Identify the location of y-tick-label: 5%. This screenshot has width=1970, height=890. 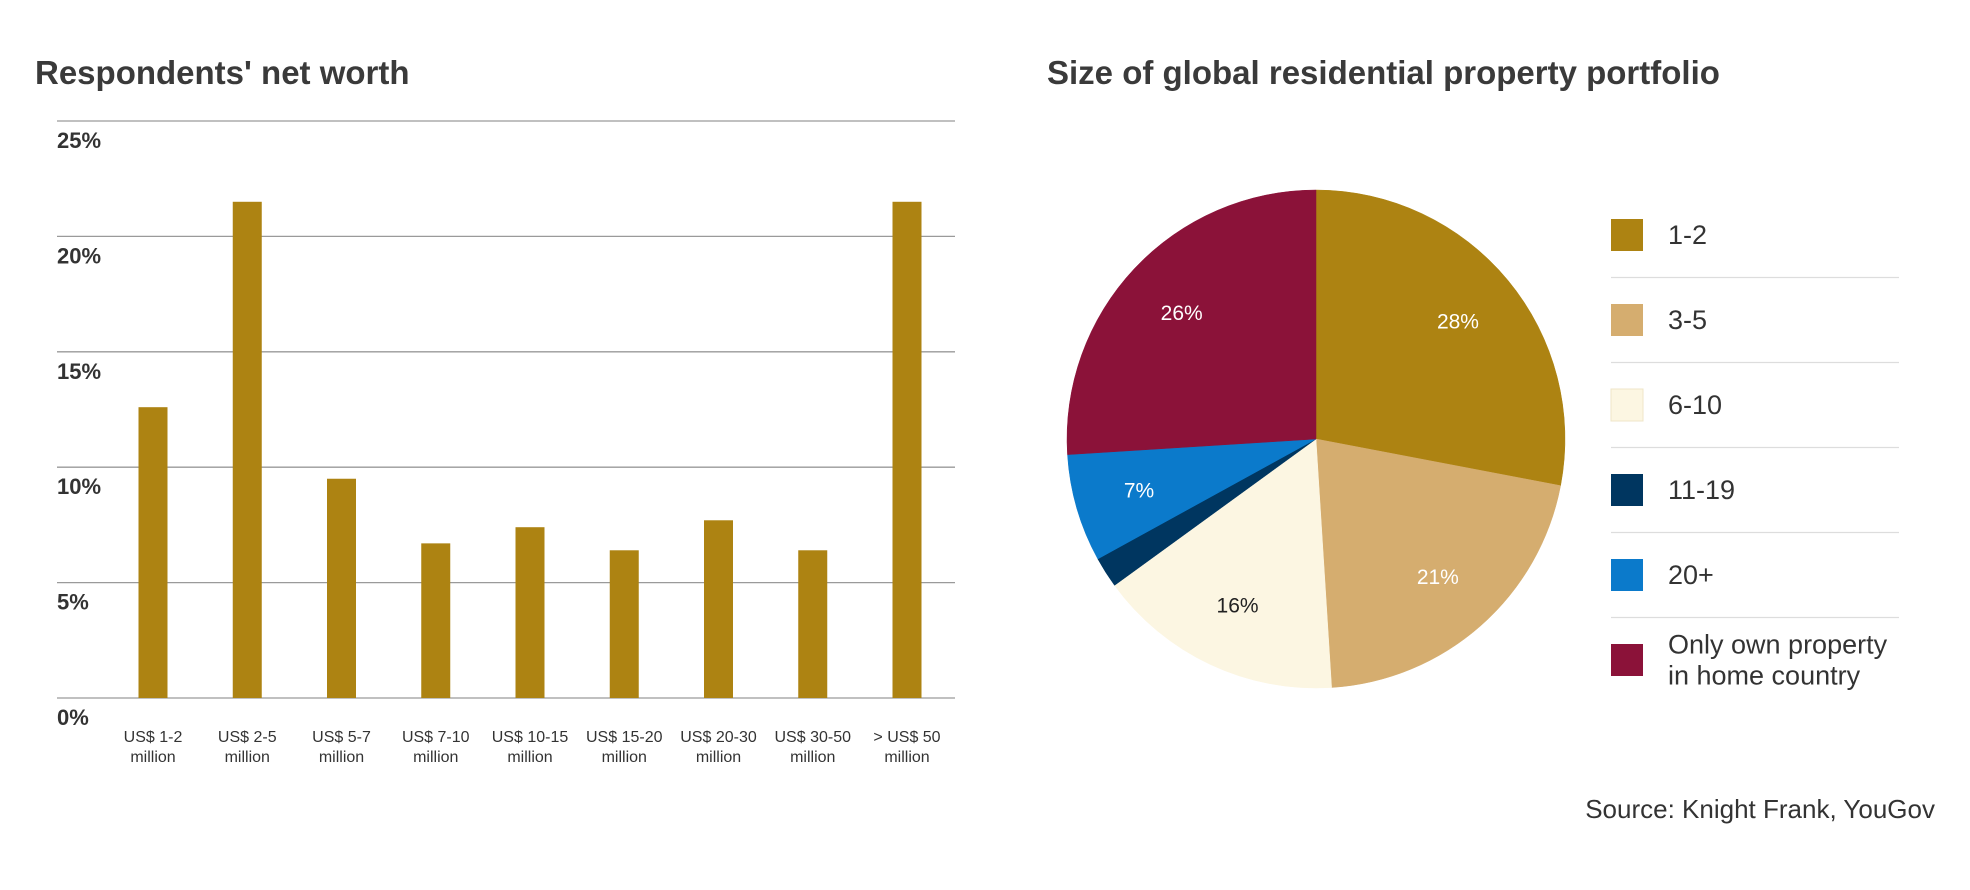
(73, 602).